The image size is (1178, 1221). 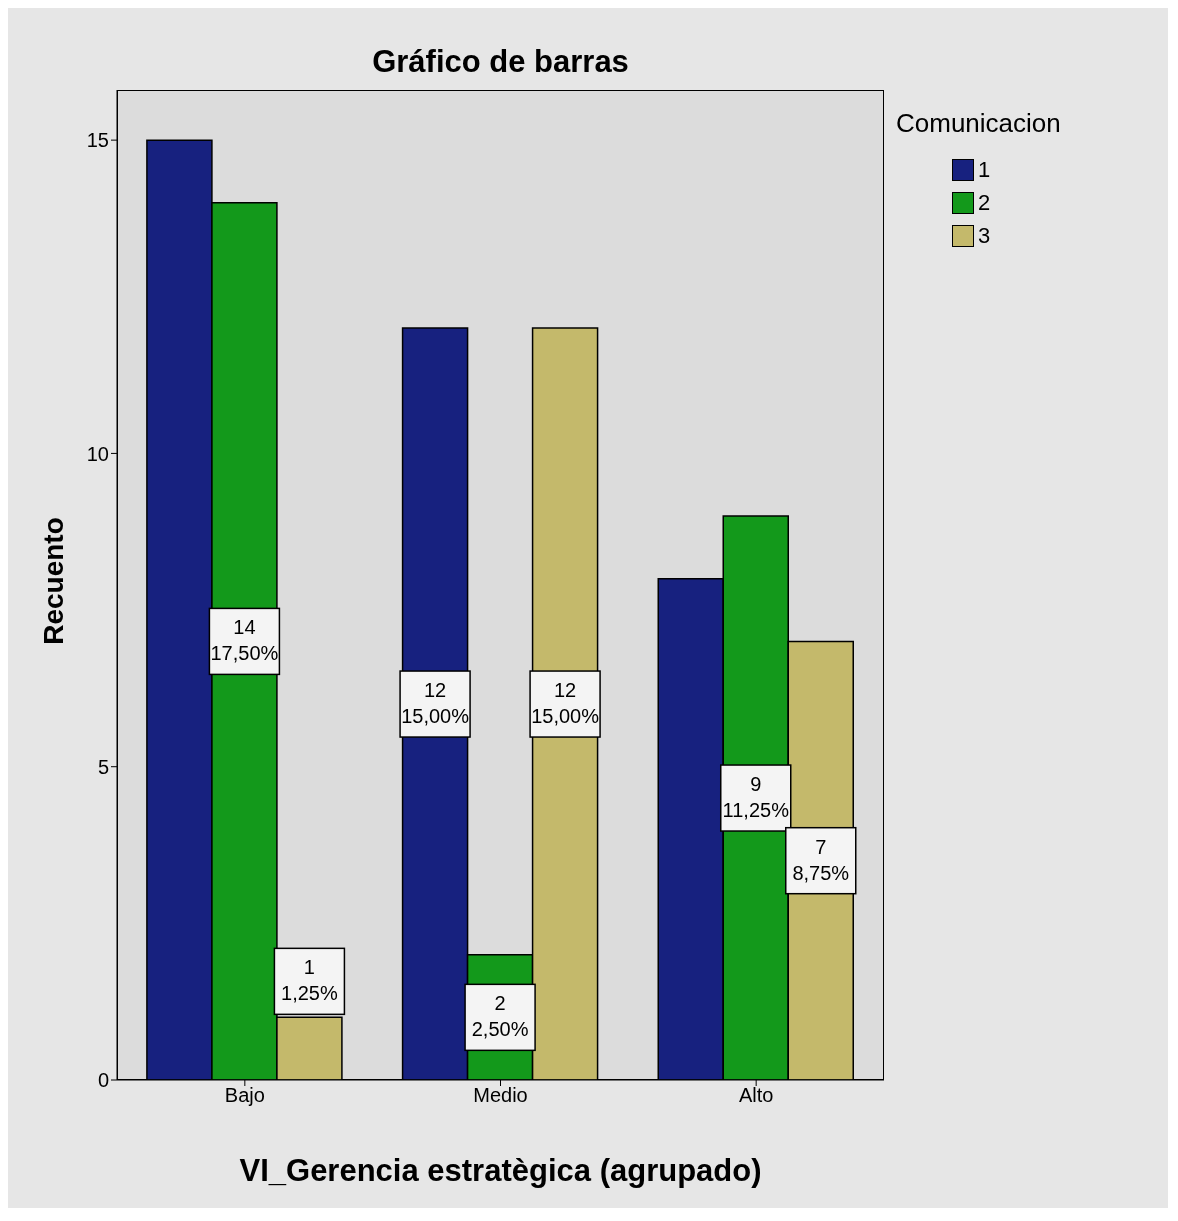 I want to click on y-tick-label: 15, so click(x=97, y=140).